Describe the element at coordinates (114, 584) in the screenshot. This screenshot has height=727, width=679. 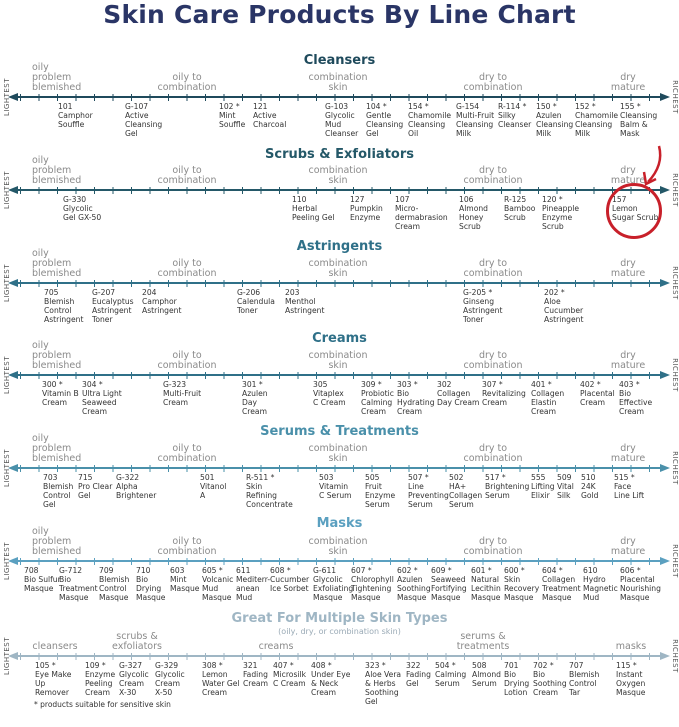
I see `product-item: 709 Blemish Control Masque` at that location.